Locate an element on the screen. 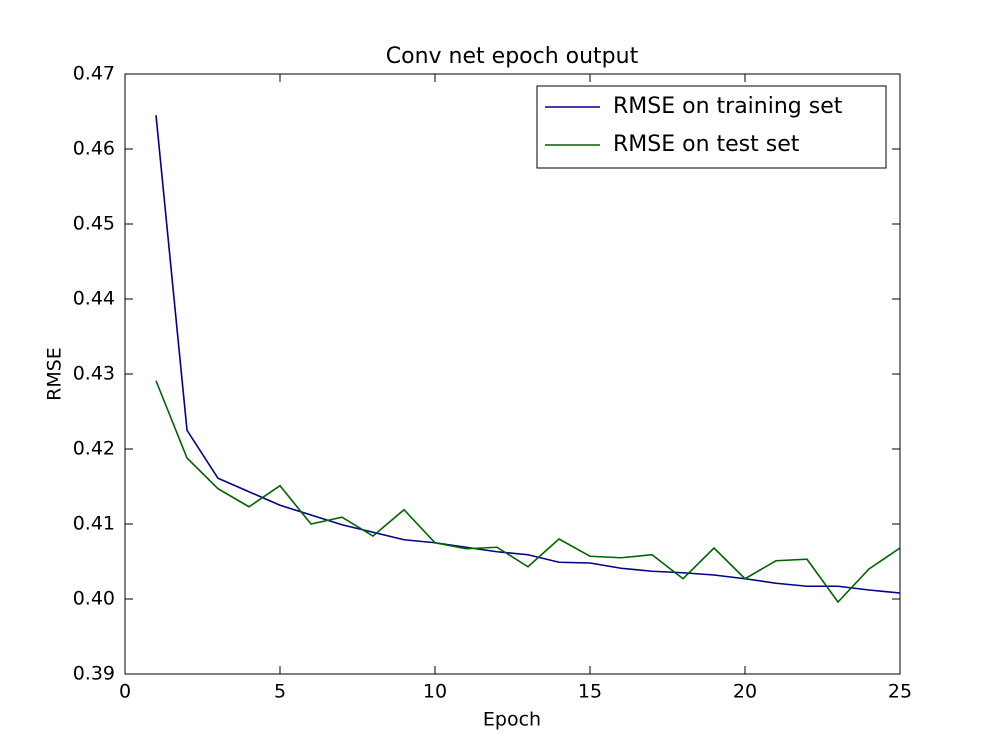 This screenshot has width=1000, height=750. y-axis-label: RMSE is located at coordinates (55, 374).